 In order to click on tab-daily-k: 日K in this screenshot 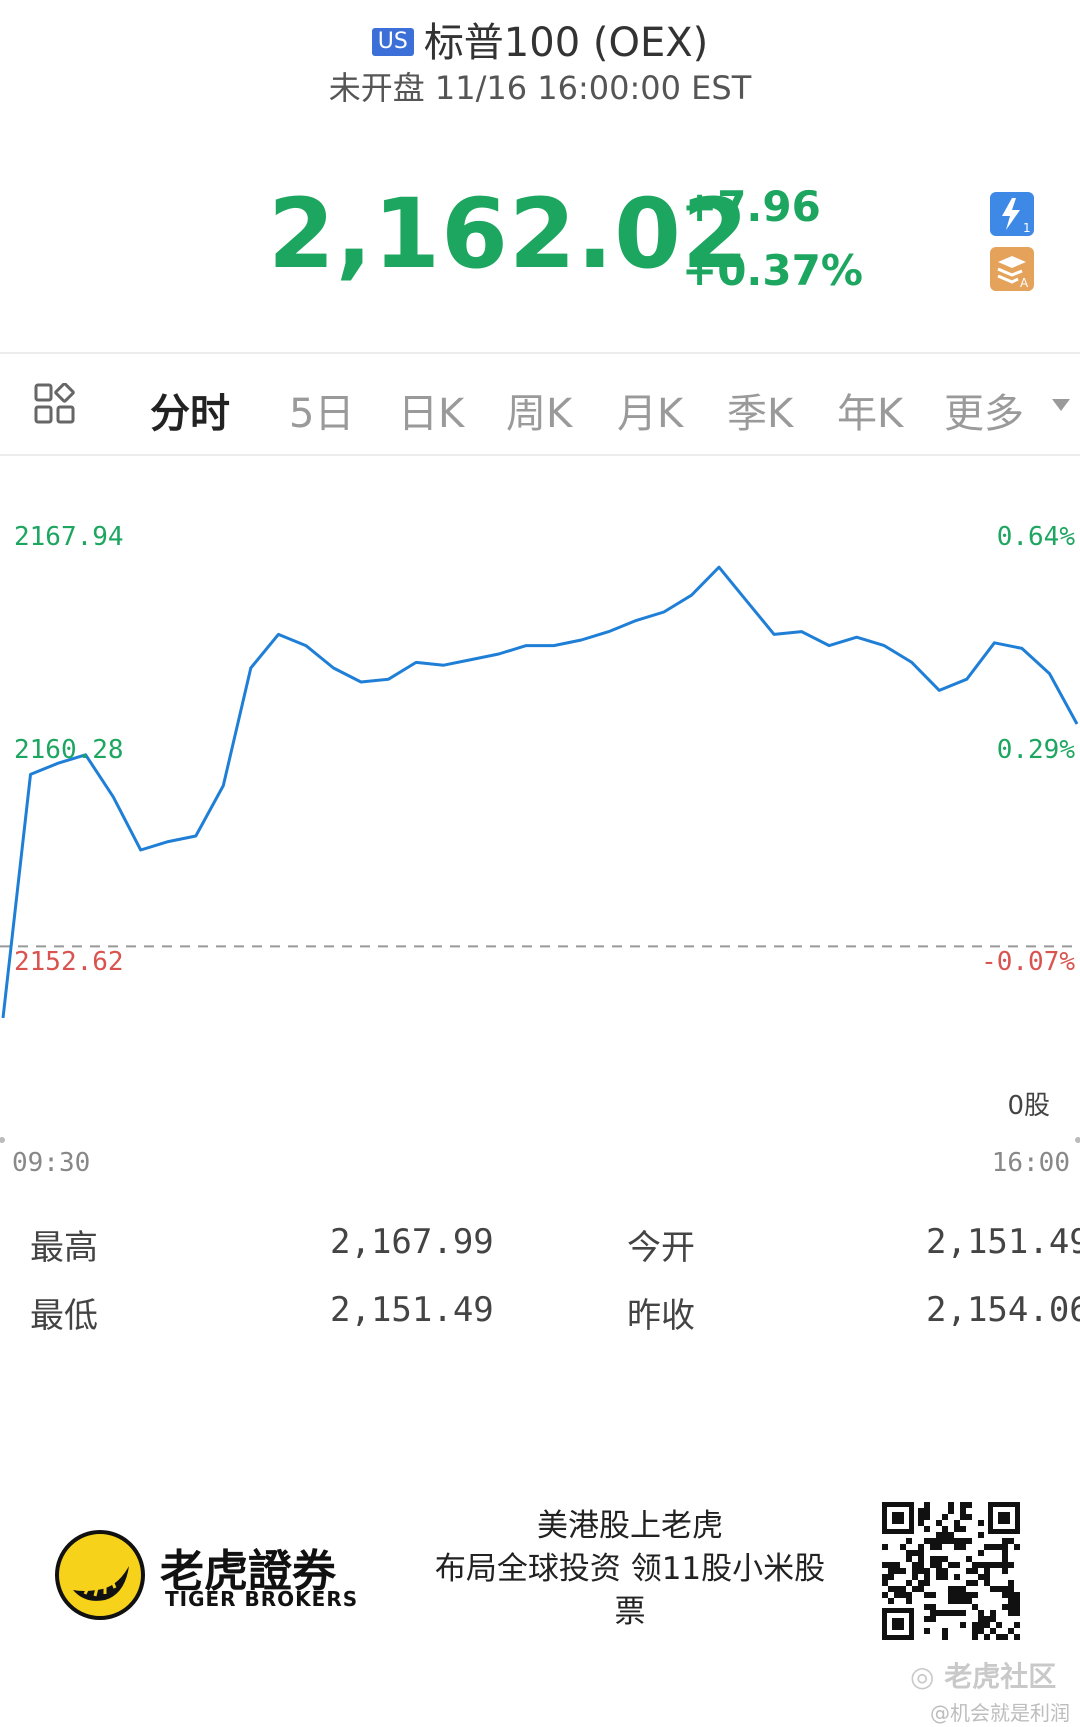, I will do `click(431, 414)`.